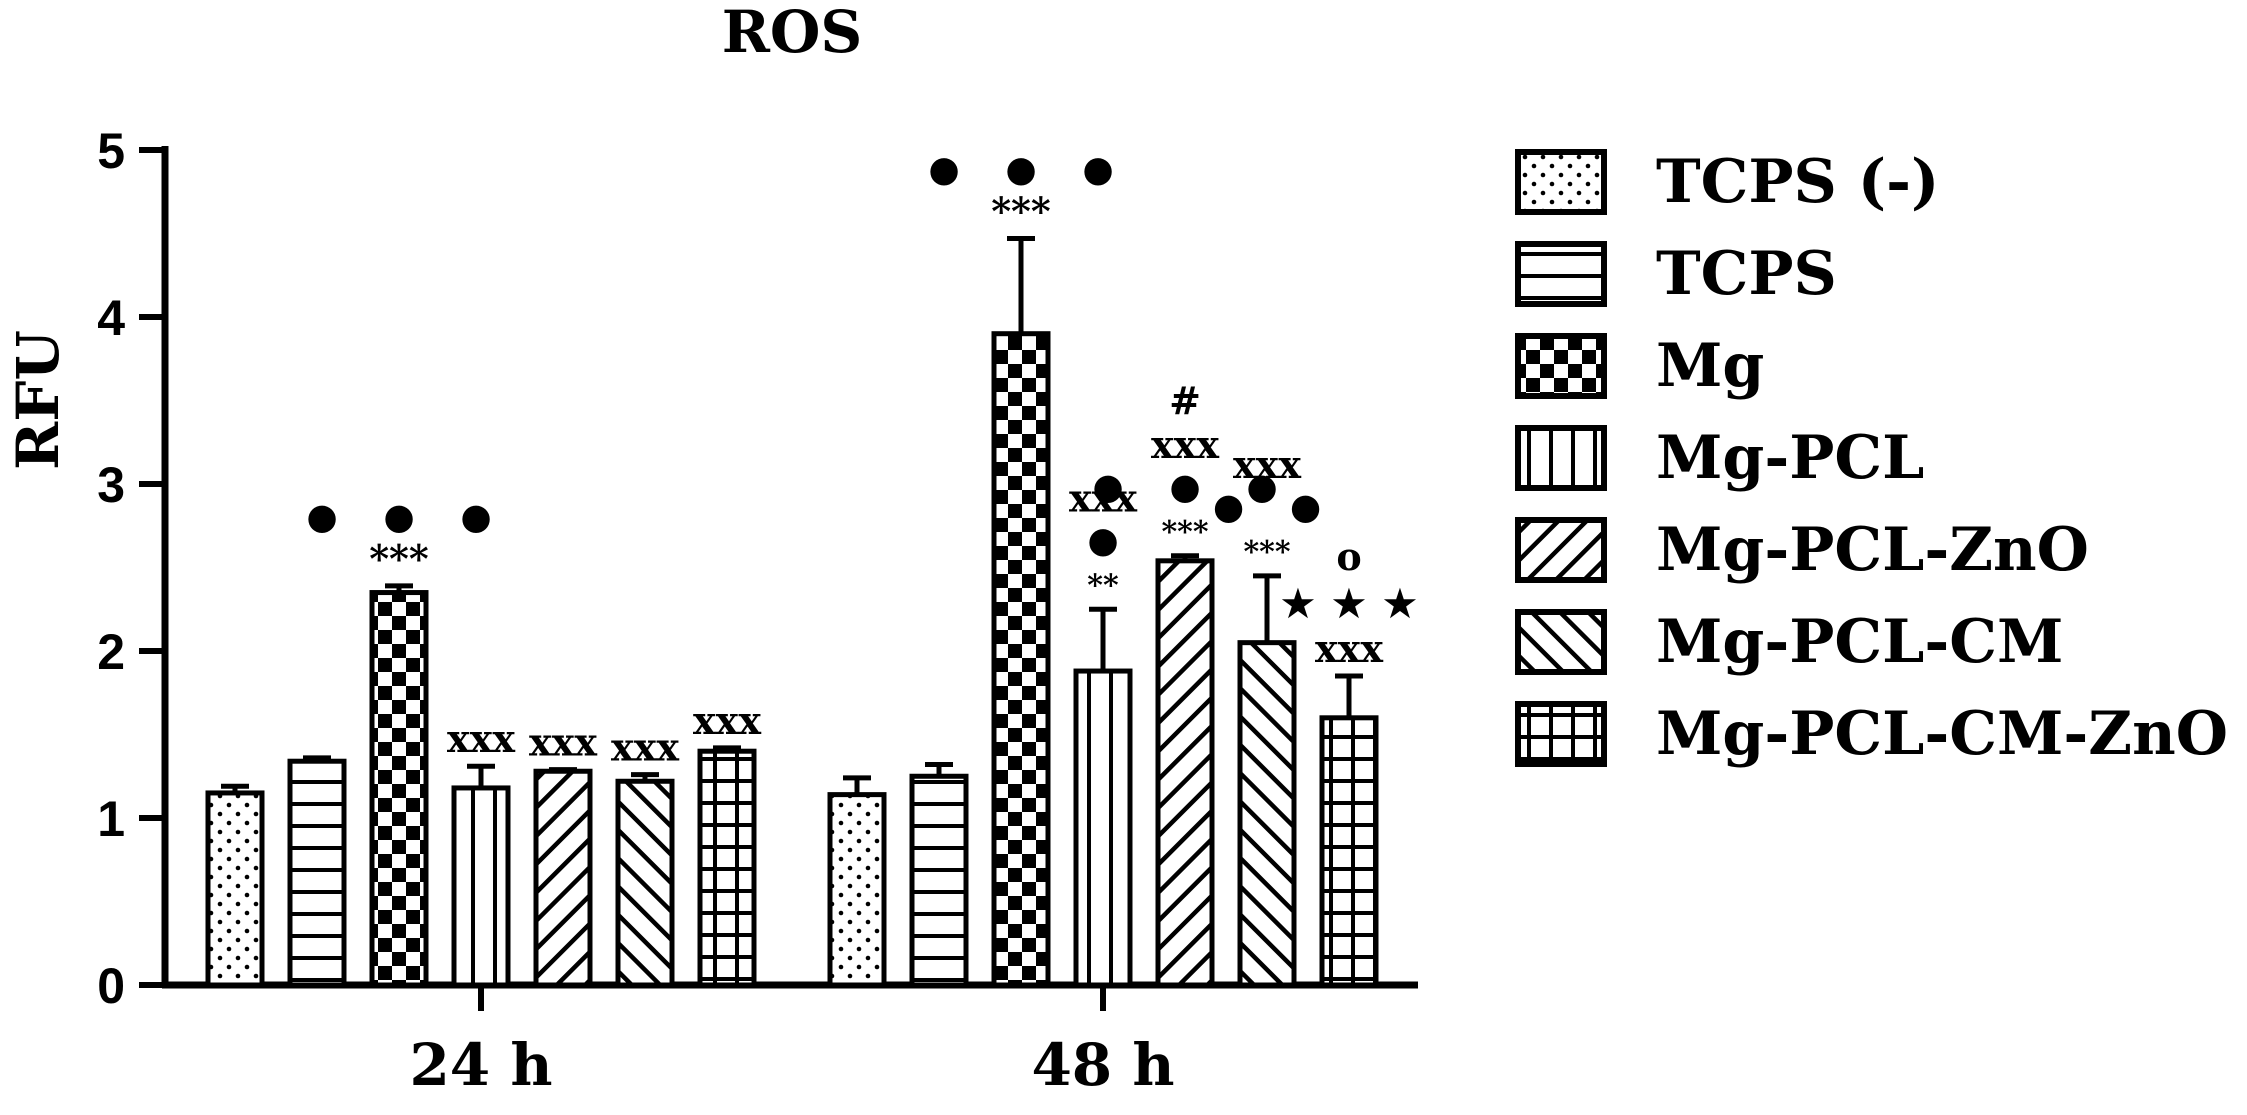 The width and height of the screenshot is (2247, 1115). Describe the element at coordinates (1349, 851) in the screenshot. I see `bar-mg-pcl-cm-zno-48h` at that location.